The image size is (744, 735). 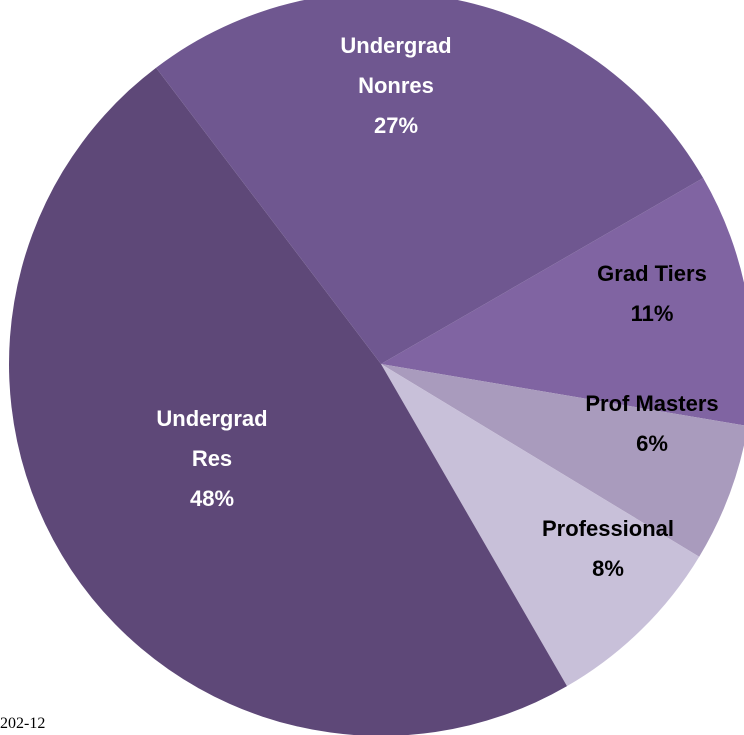 I want to click on slice-label-1: Prof Masters 6%, so click(x=651, y=423).